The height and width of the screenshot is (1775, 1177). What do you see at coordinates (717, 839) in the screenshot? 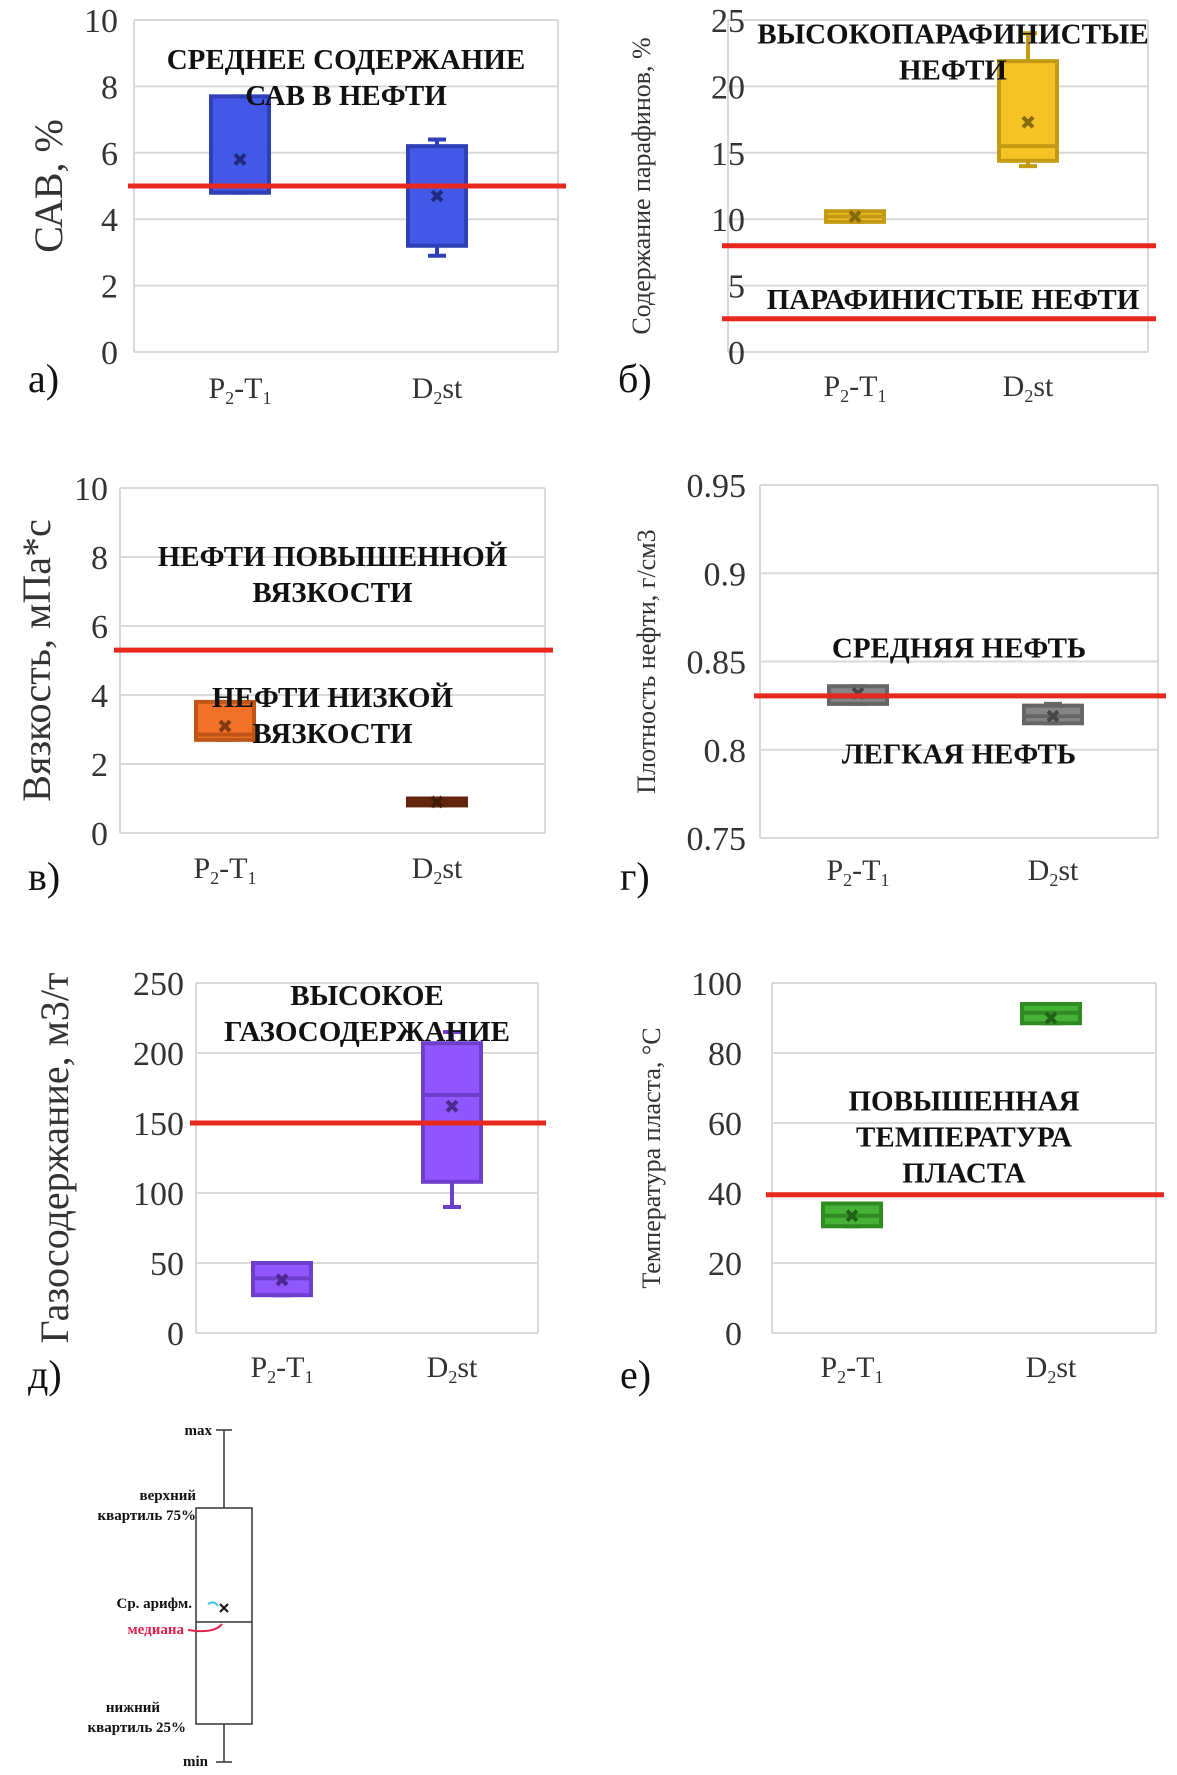
I see `y-tick-label: 0.75` at bounding box center [717, 839].